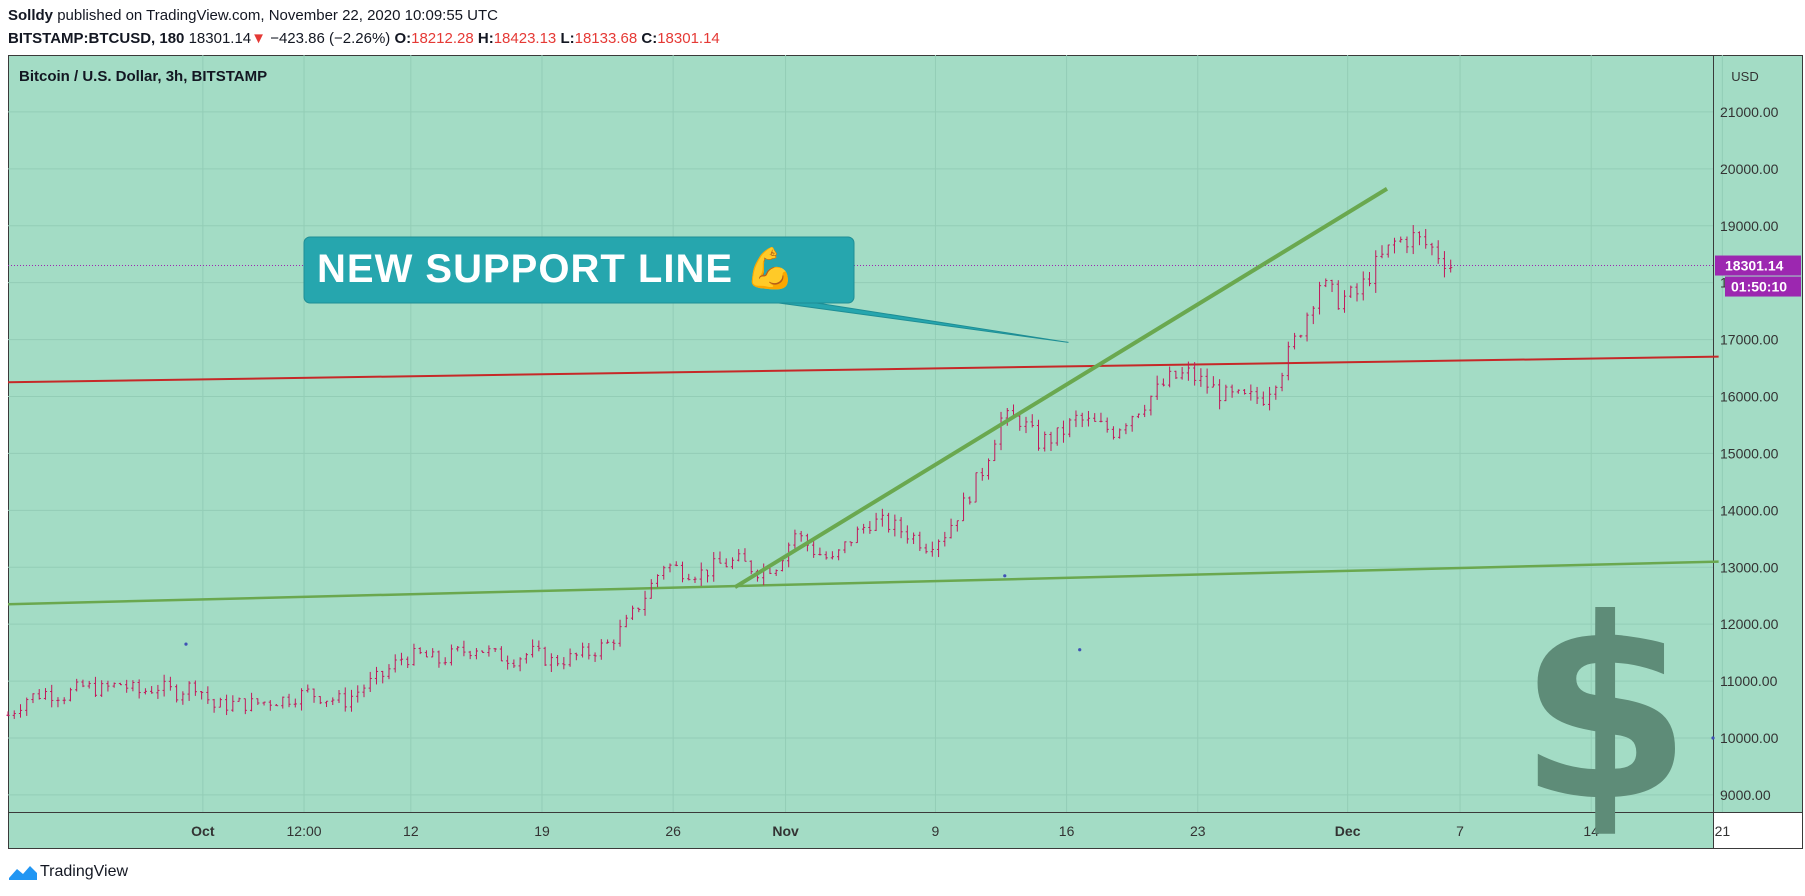 The image size is (1805, 896). What do you see at coordinates (1749, 226) in the screenshot?
I see `y-tick-label: 19000.00` at bounding box center [1749, 226].